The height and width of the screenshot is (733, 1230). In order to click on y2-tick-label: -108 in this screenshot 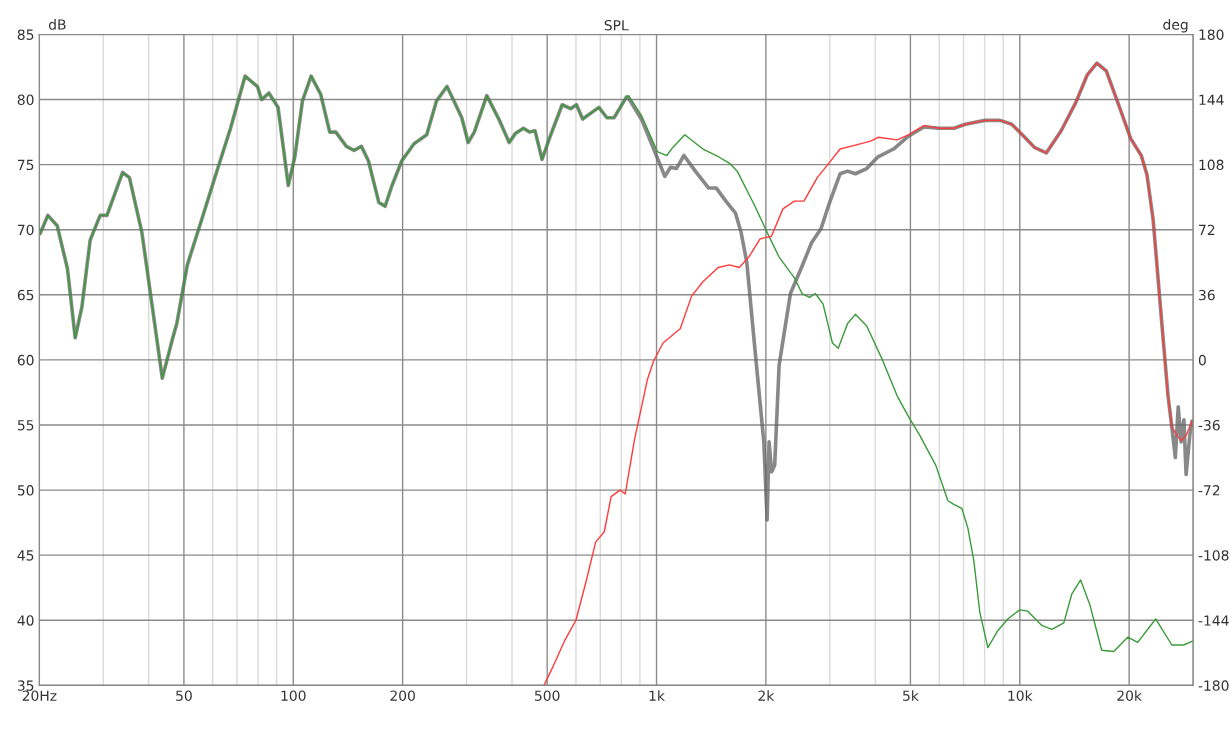, I will do `click(1213, 555)`.